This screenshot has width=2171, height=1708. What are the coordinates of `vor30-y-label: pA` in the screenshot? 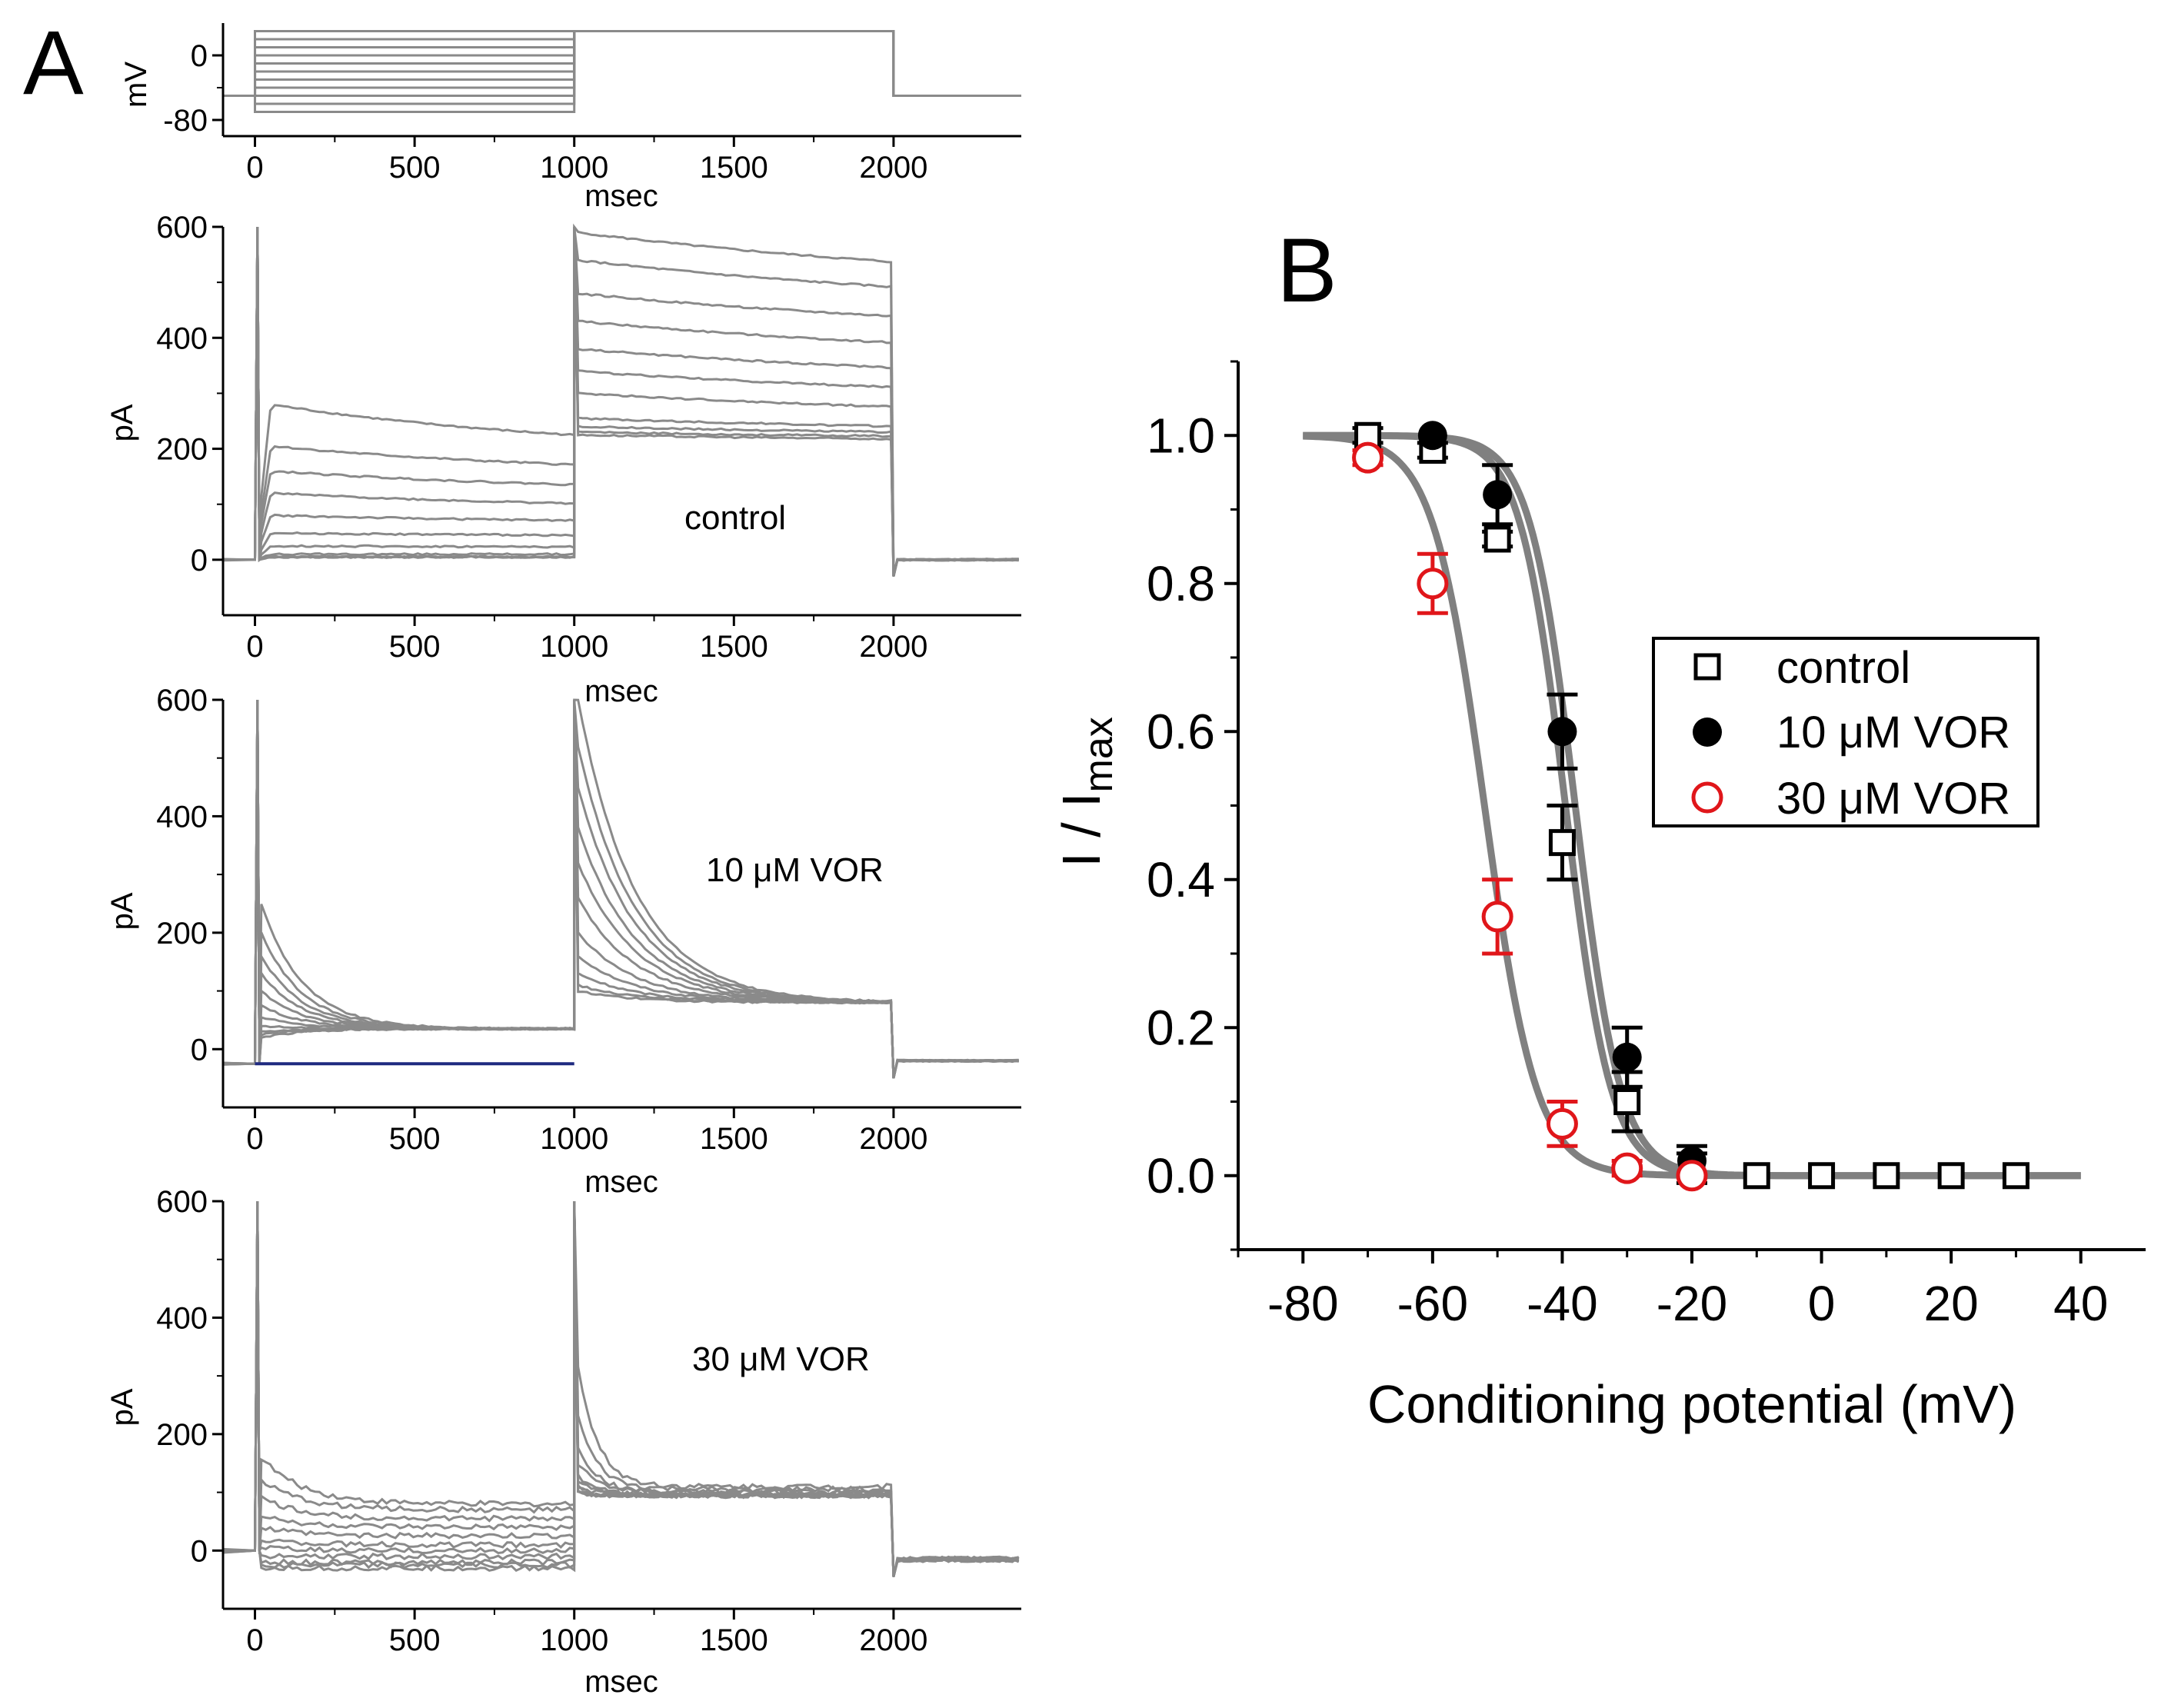 It's located at (122, 1407).